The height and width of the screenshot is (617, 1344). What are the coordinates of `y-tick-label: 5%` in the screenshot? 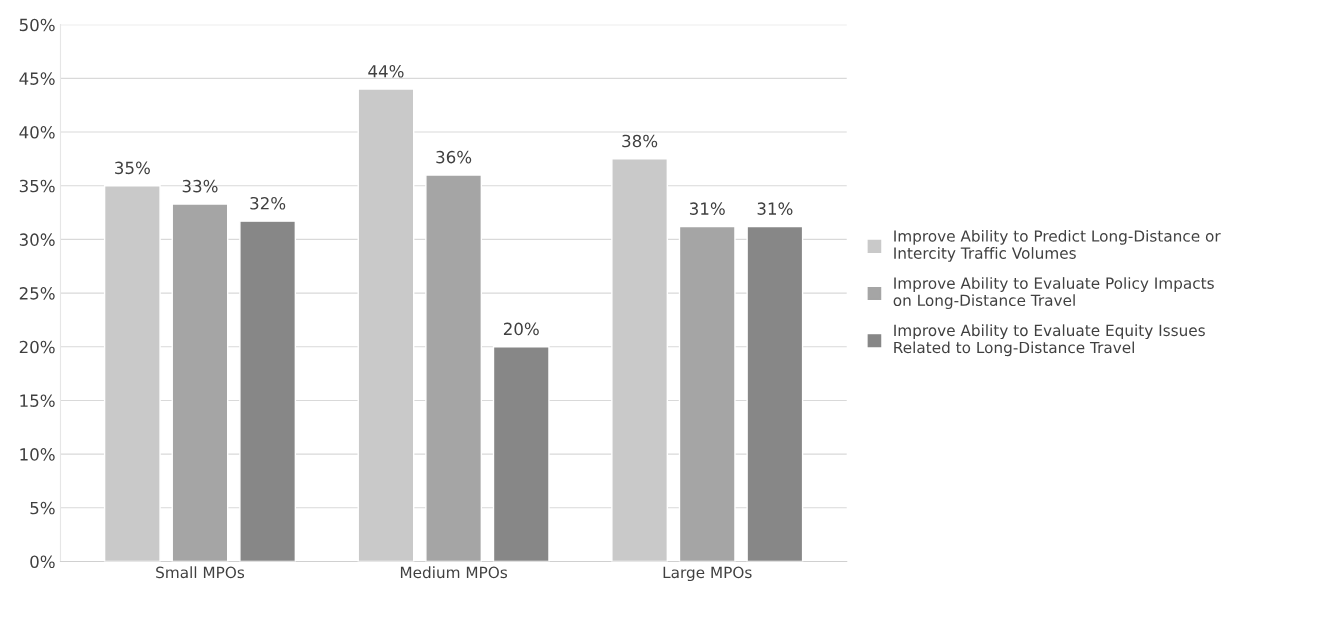 It's located at (42, 508).